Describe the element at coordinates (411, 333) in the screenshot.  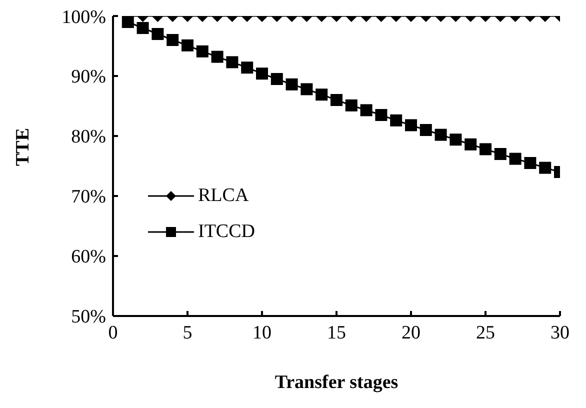
I see `x-tick-label: 20` at that location.